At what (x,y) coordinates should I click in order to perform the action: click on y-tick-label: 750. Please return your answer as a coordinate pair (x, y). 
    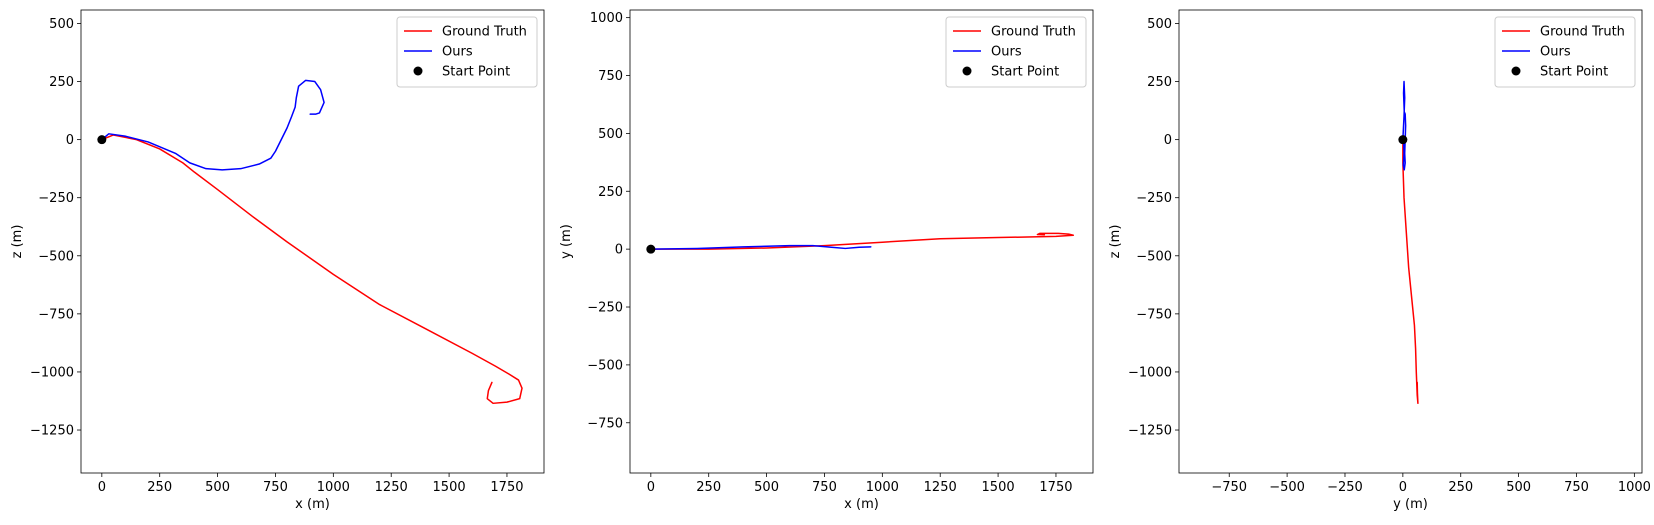
    Looking at the image, I should click on (610, 76).